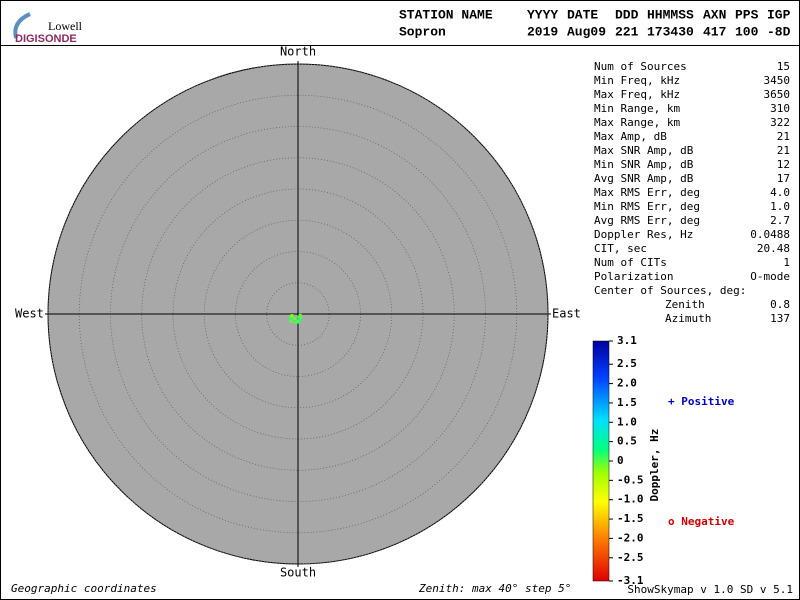 This screenshot has width=800, height=600. What do you see at coordinates (685, 304) in the screenshot?
I see `stat-label: Zenith` at bounding box center [685, 304].